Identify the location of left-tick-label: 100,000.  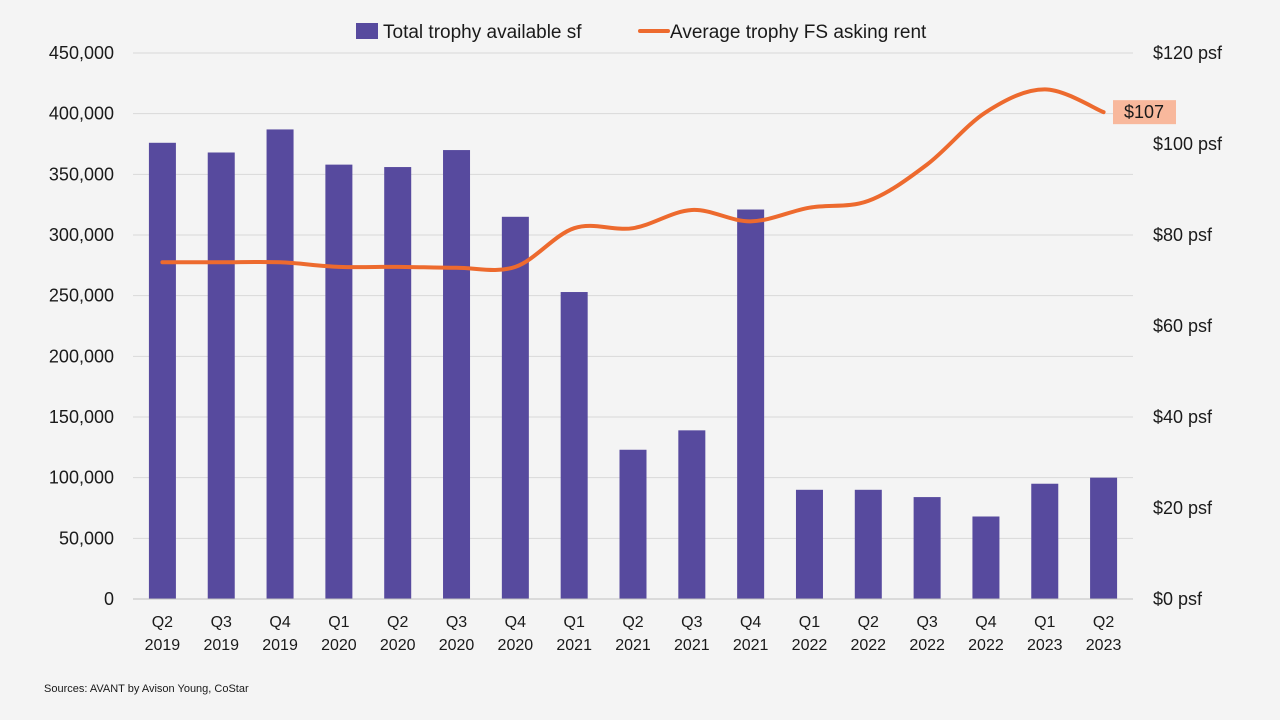
(81, 478).